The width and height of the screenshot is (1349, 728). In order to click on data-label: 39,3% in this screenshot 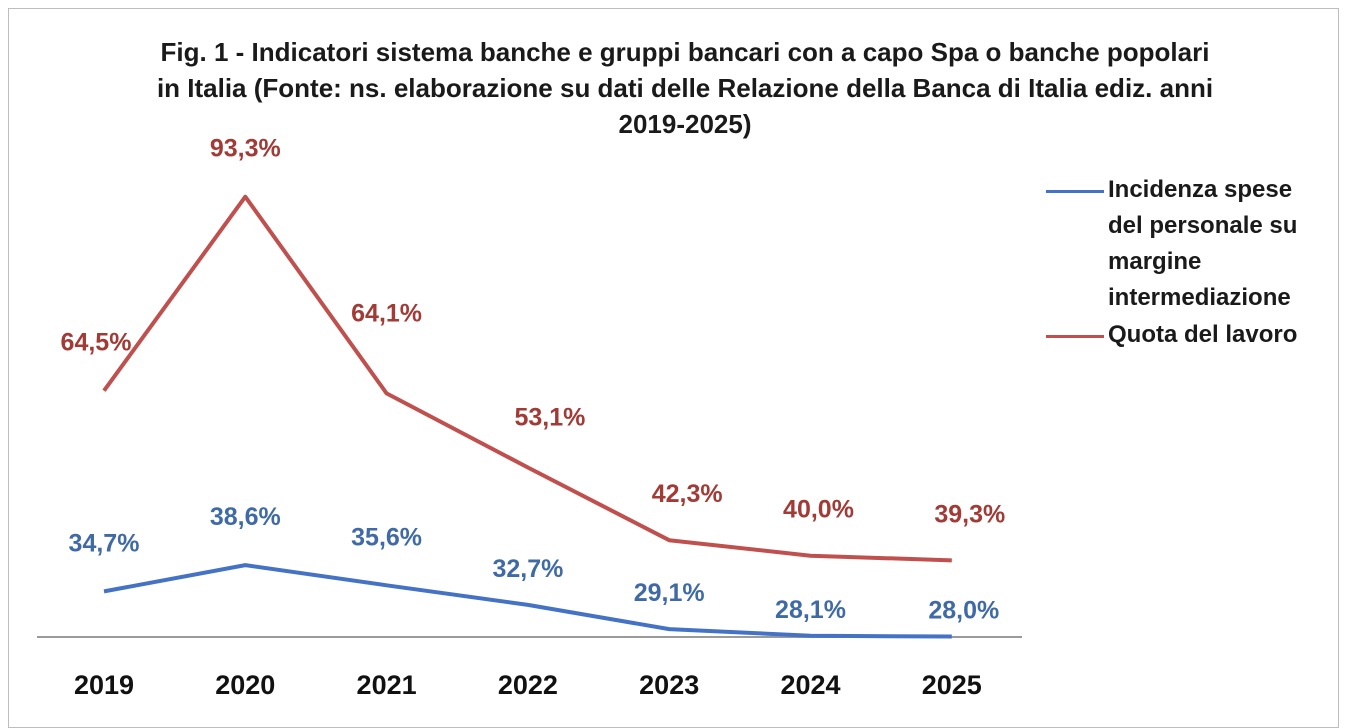, I will do `click(969, 514)`.